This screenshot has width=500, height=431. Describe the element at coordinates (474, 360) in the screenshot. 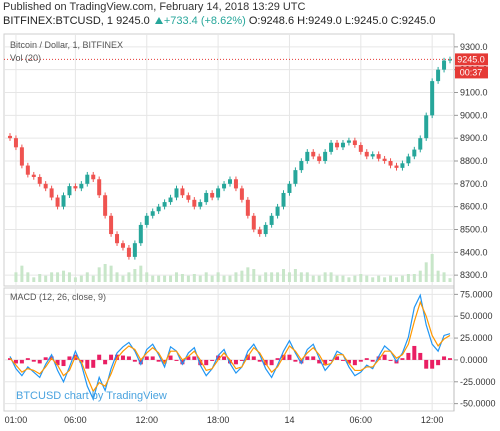

I see `macd-tick-label: 0.0000` at that location.